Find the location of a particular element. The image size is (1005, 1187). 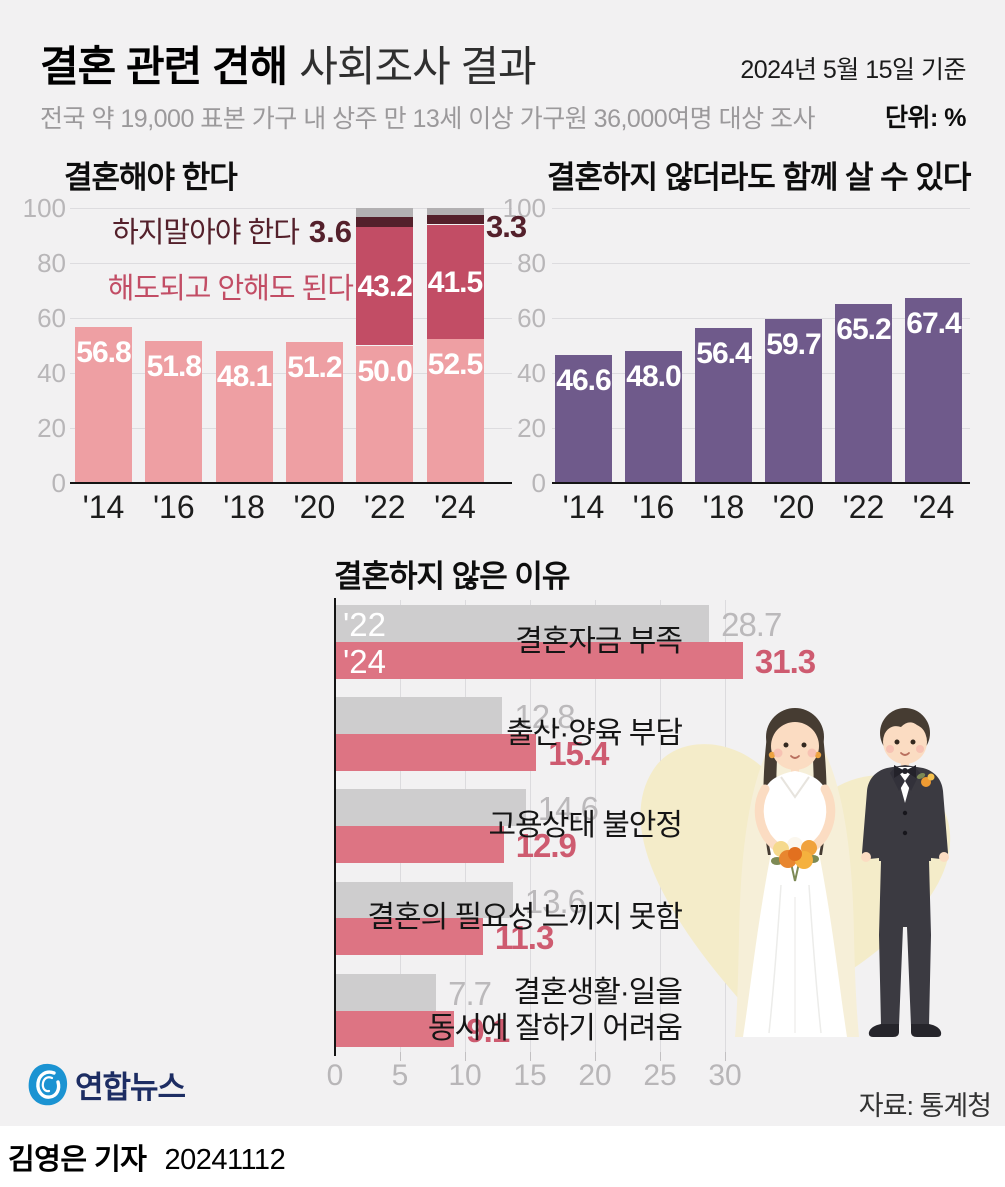

byline-strip: 김영은 기자 20241112 is located at coordinates (502, 1156).